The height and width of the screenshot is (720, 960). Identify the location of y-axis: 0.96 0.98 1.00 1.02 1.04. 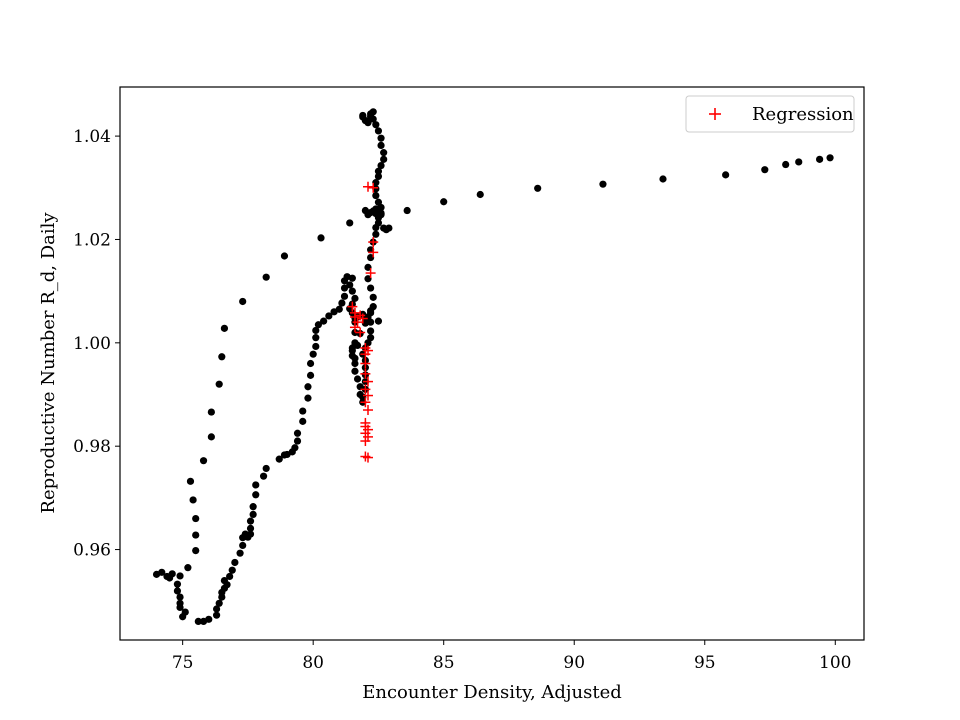
(96, 344).